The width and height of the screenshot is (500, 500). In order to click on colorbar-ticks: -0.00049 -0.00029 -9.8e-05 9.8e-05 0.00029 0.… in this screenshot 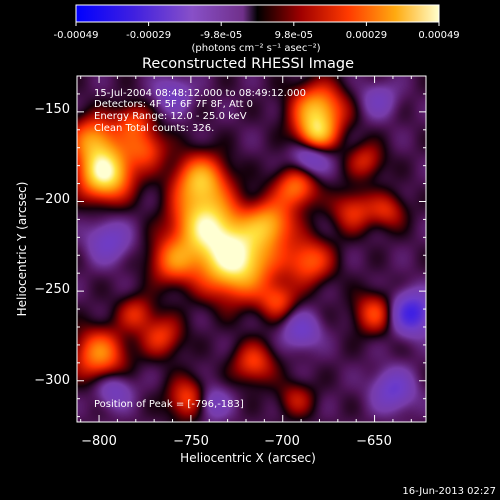, I will do `click(257, 31)`.